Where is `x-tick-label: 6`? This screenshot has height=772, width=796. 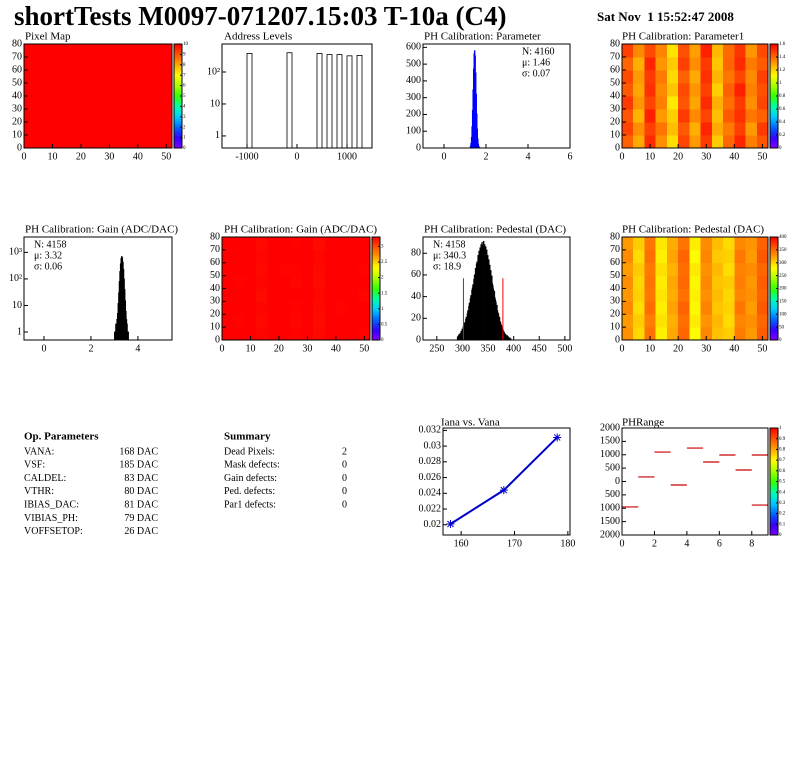
x-tick-label: 6 is located at coordinates (719, 543).